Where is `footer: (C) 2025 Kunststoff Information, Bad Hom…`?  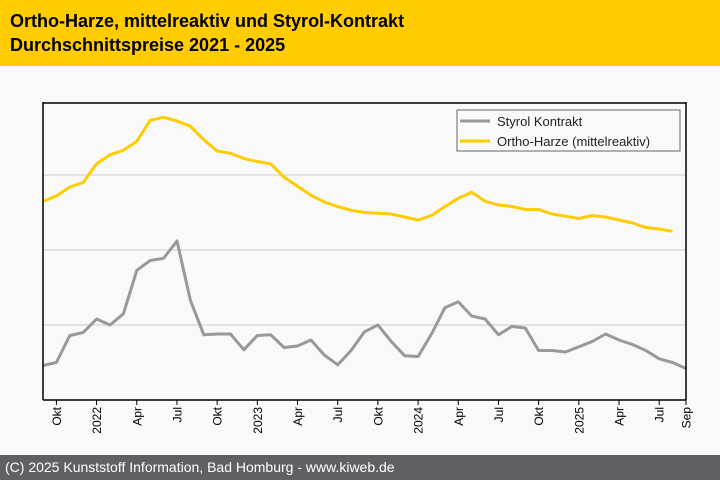 footer: (C) 2025 Kunststoff Information, Bad Hom… is located at coordinates (360, 467).